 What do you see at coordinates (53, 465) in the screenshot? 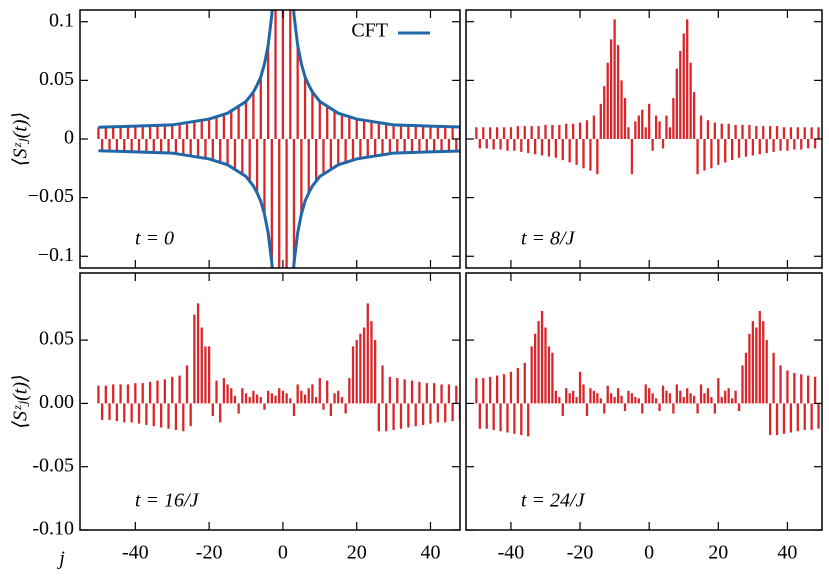
I see `y-tick-label: -0.05` at bounding box center [53, 465].